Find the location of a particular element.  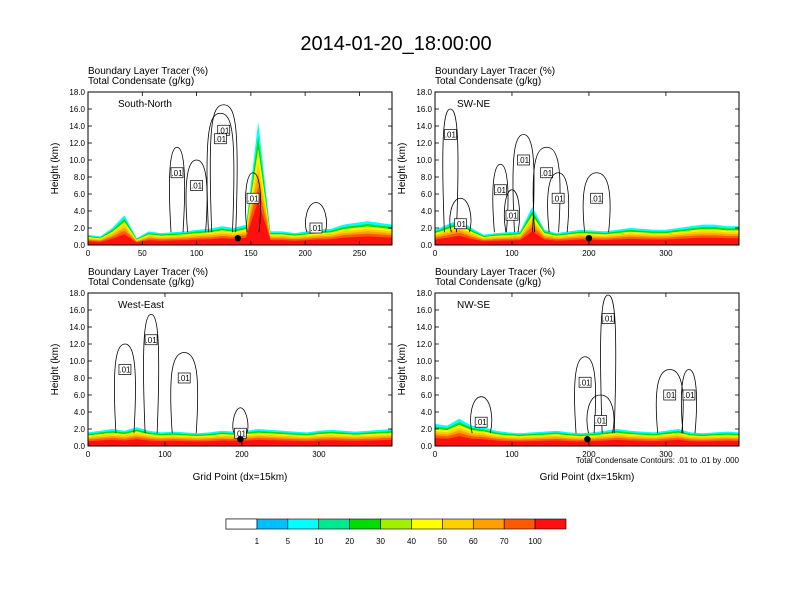

panel-label: SW-NE is located at coordinates (473, 104).